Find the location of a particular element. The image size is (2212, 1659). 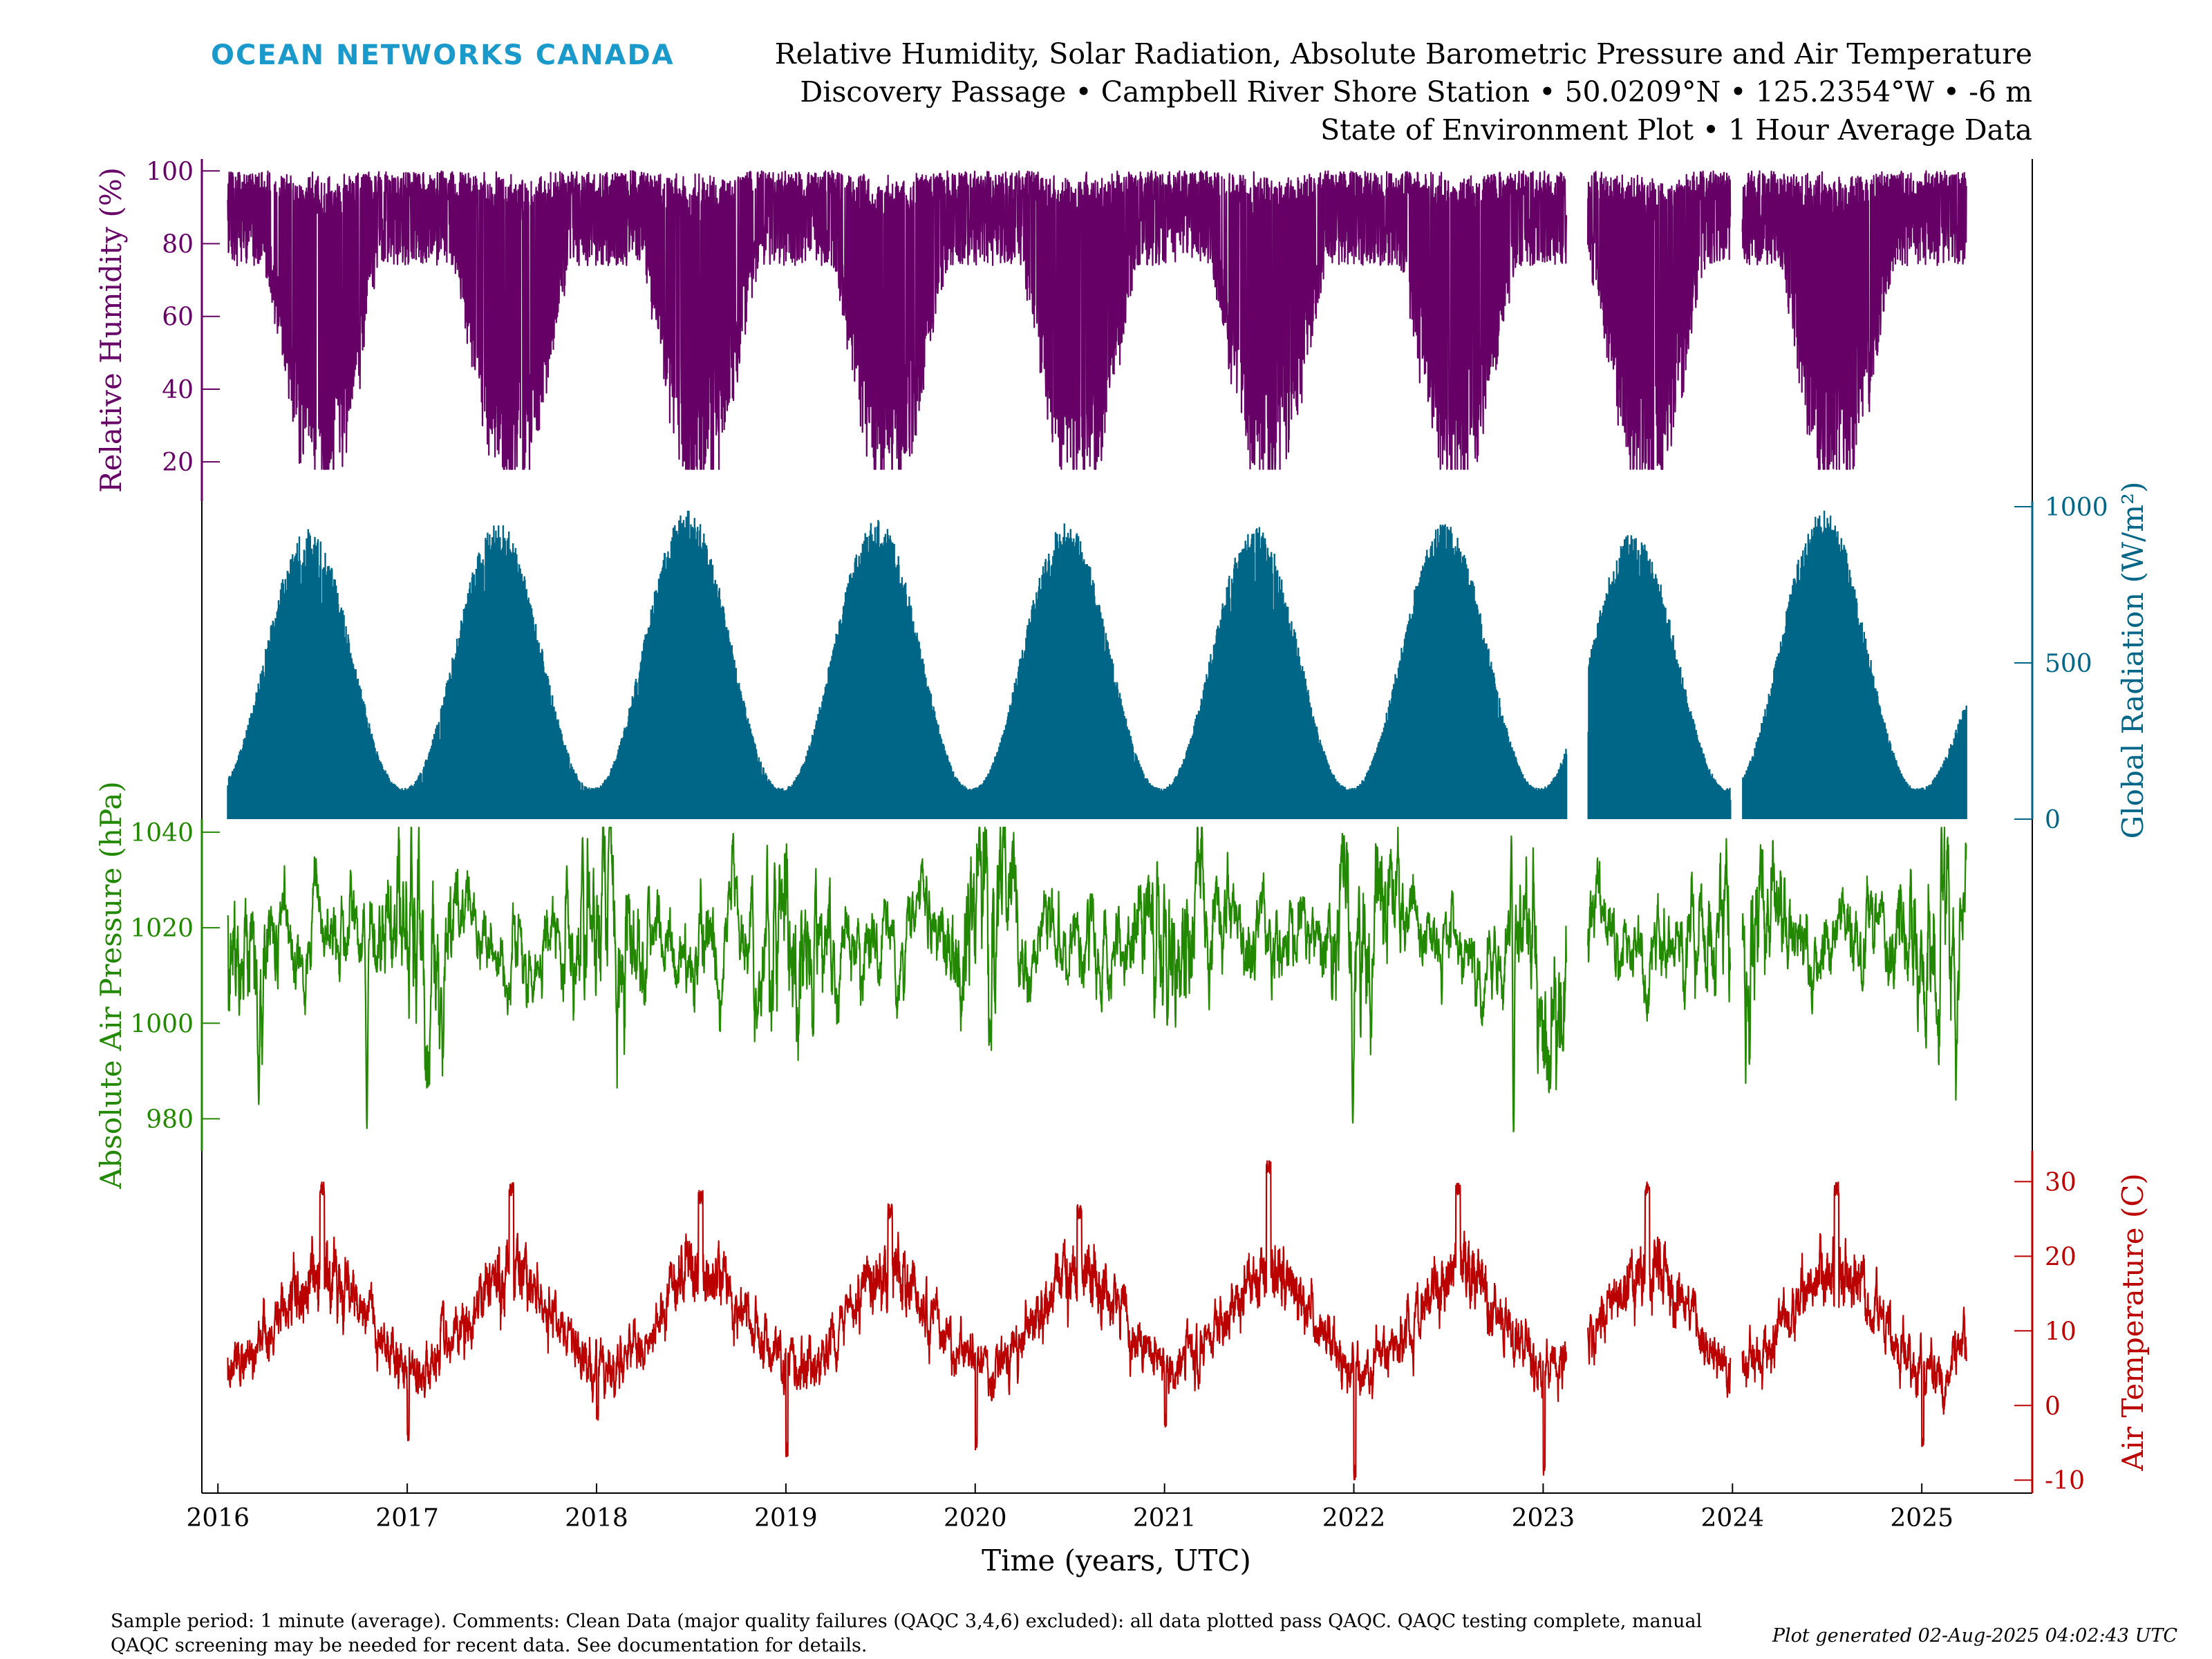

plot-generated-timestamp: Plot generated 02-Aug-2025 04:02:43 UTC is located at coordinates (1975, 1636).